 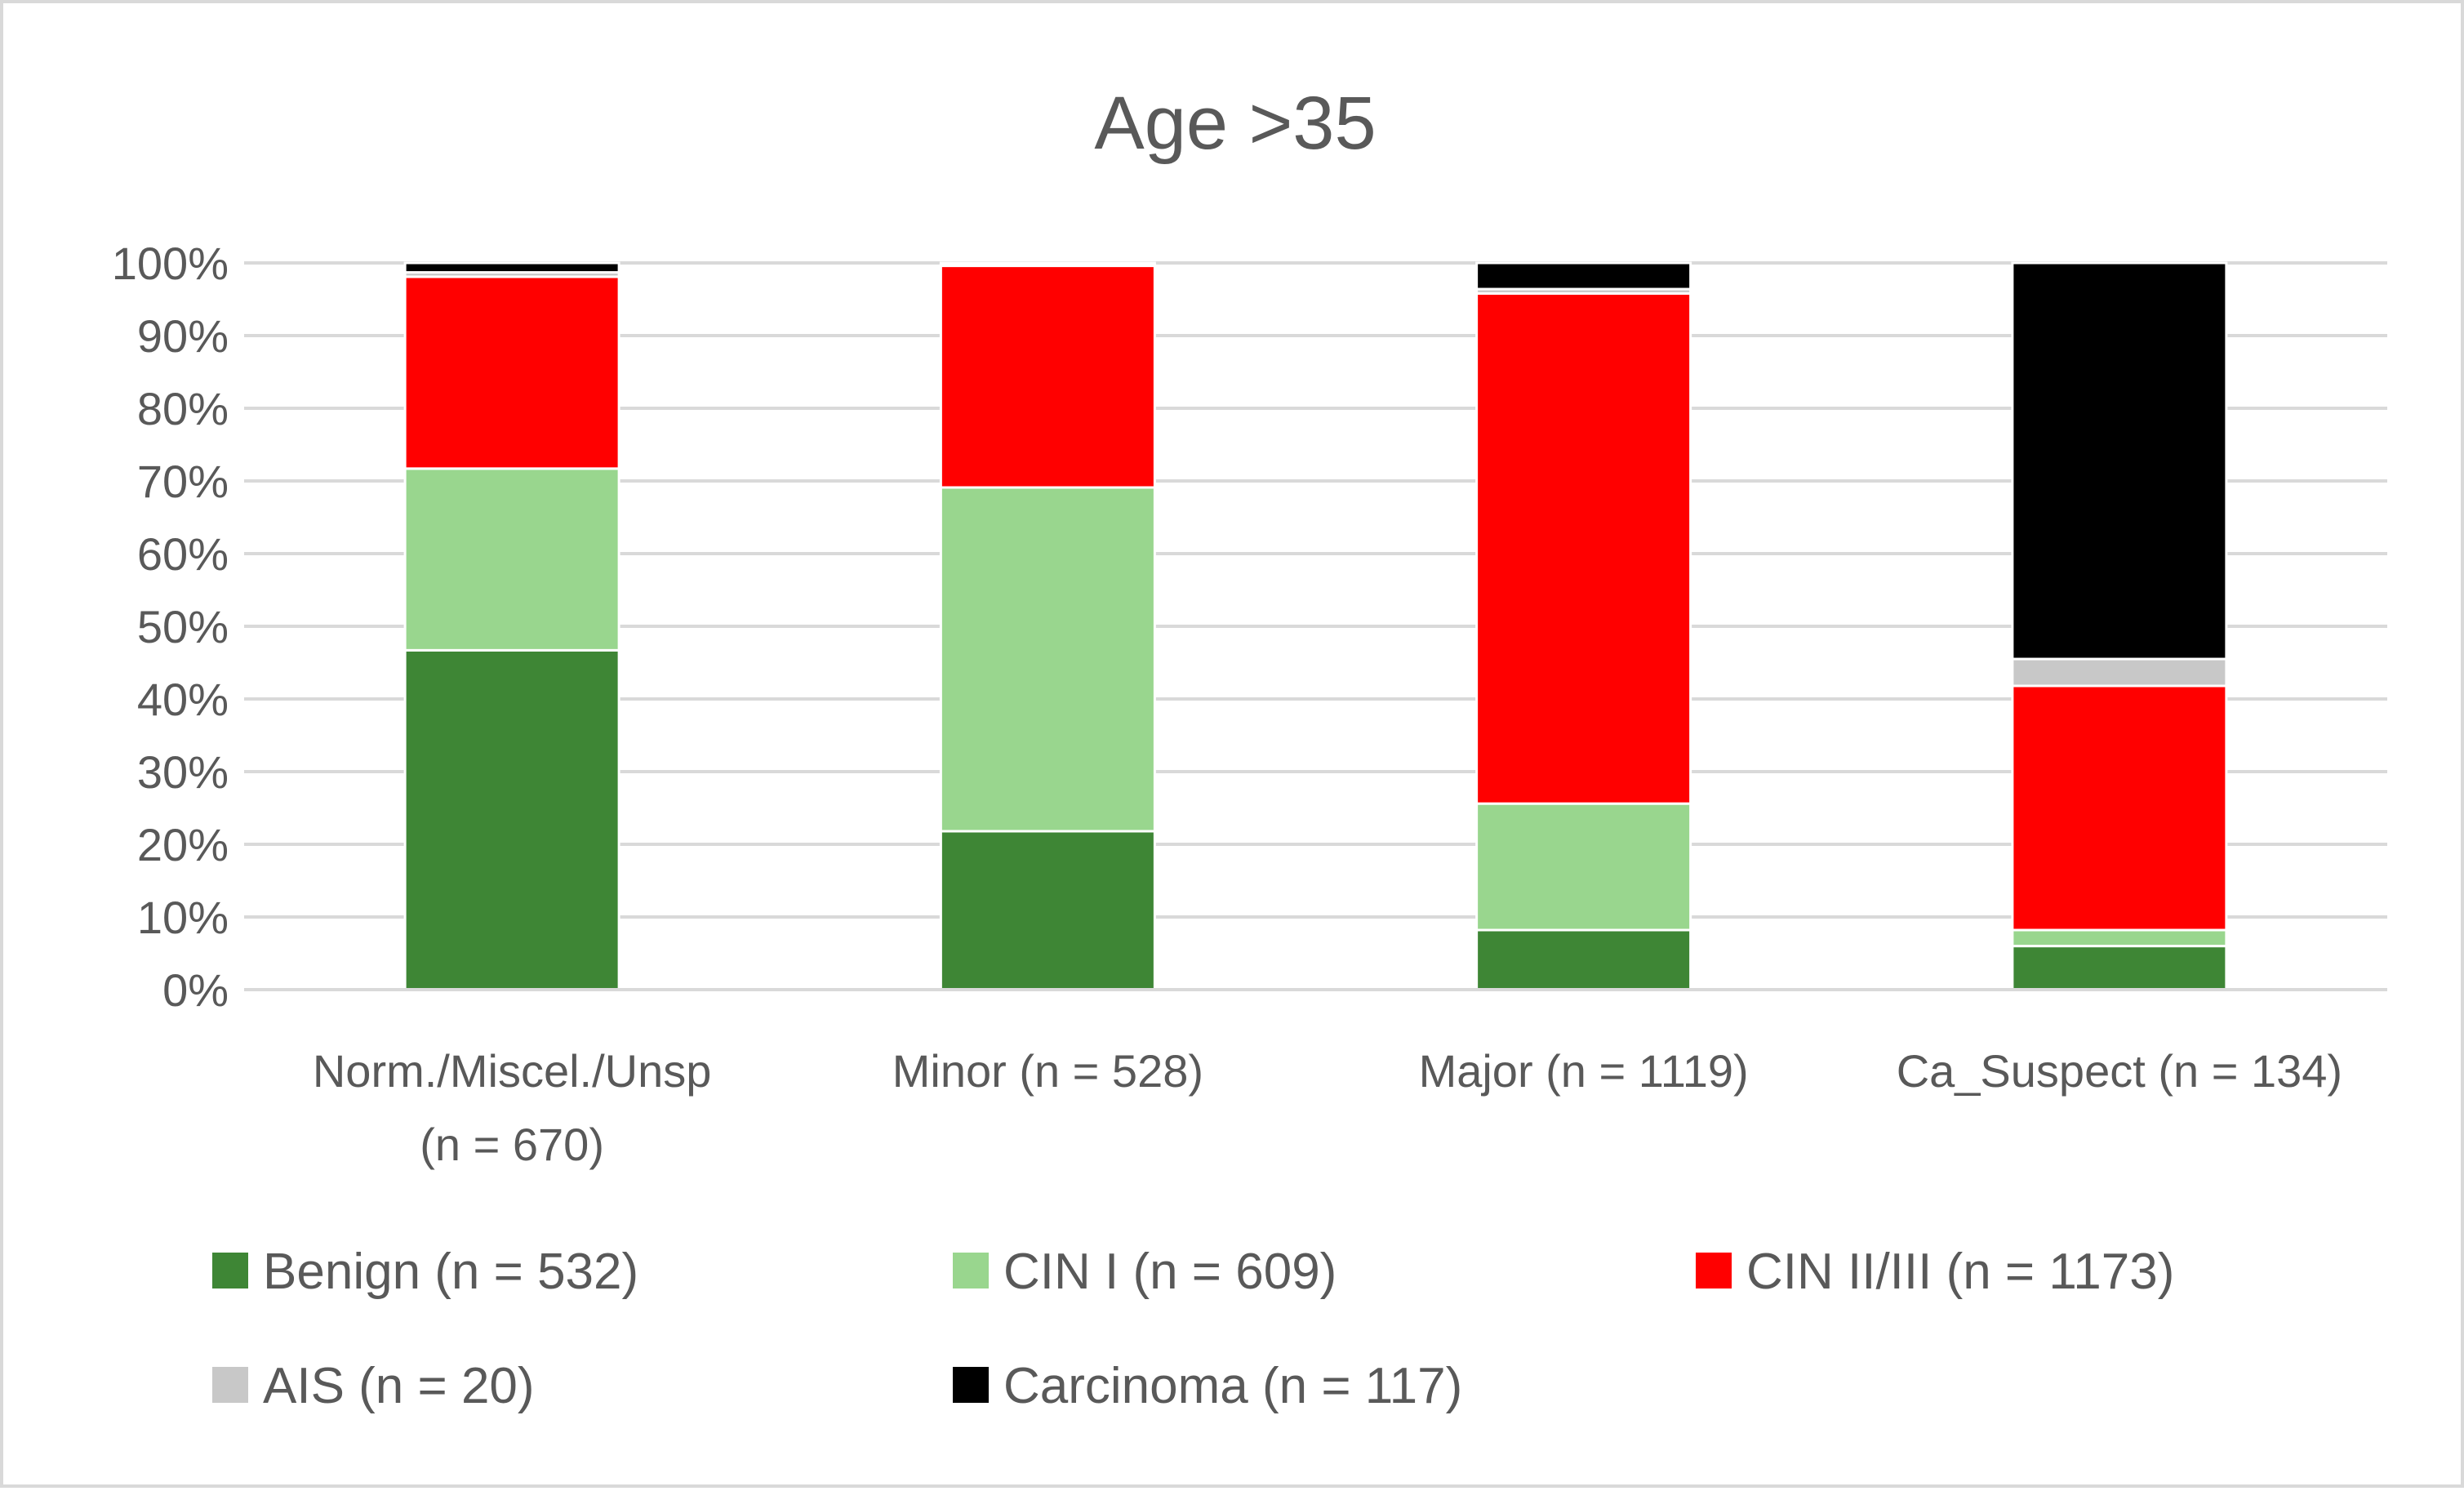 What do you see at coordinates (183, 554) in the screenshot?
I see `y-tick-label: 60%` at bounding box center [183, 554].